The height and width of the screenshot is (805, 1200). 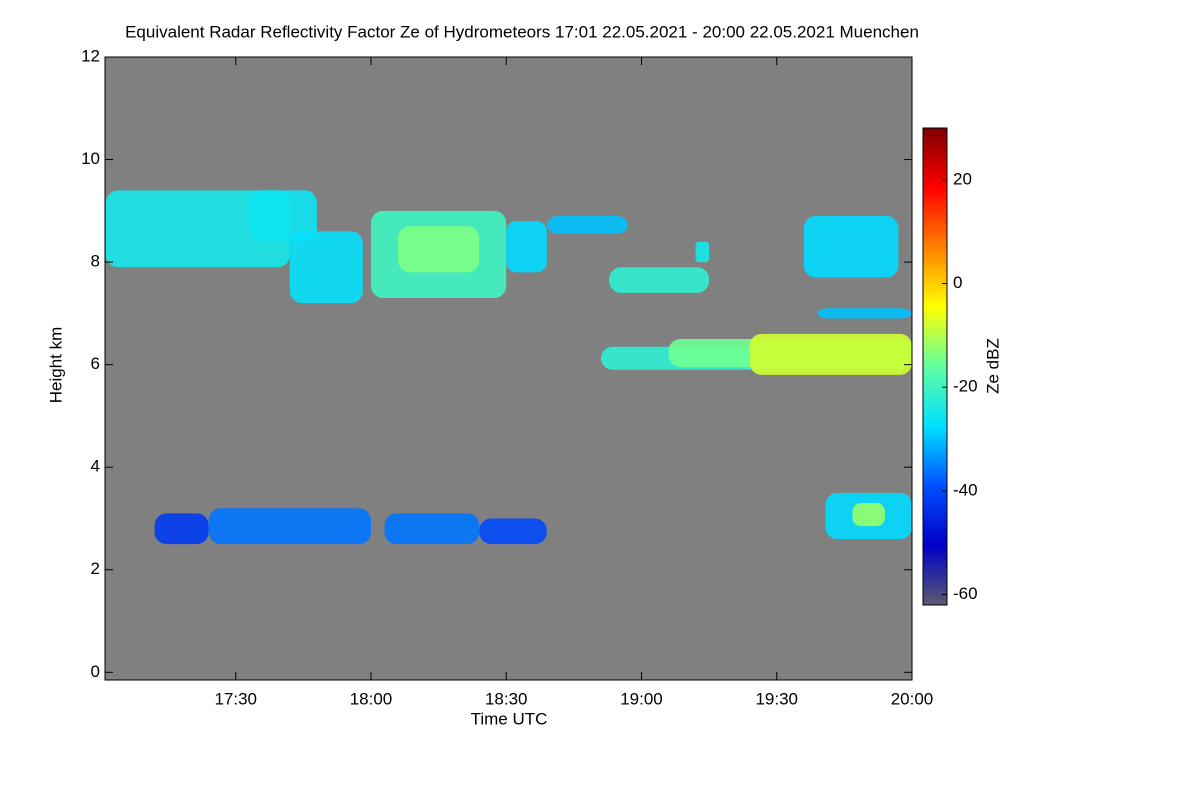 I want to click on colorbar-tick-label: -60, so click(x=965, y=593).